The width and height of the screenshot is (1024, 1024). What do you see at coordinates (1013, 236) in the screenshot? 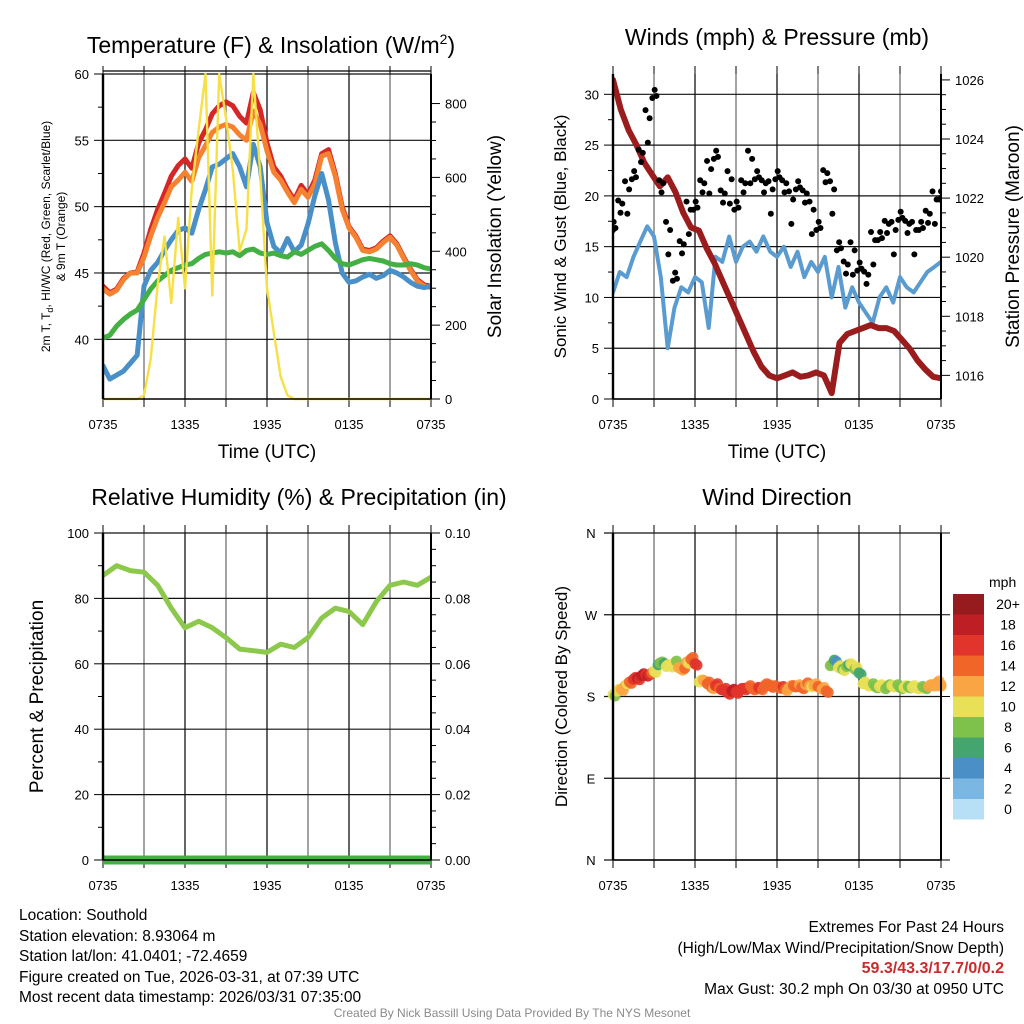
I see `y-axis-label-right: Station Pressure (Maroon)` at bounding box center [1013, 236].